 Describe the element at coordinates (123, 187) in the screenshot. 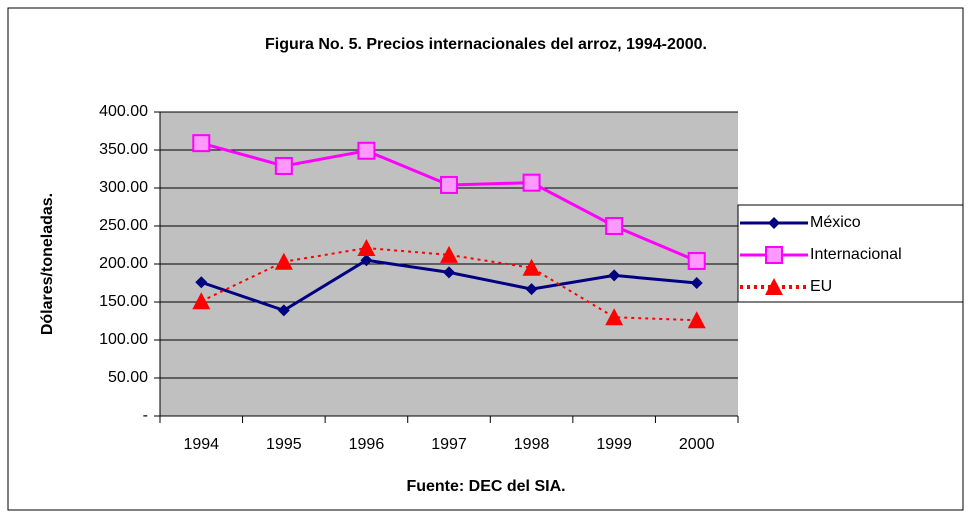

I see `y-tick-label: 300.00` at that location.